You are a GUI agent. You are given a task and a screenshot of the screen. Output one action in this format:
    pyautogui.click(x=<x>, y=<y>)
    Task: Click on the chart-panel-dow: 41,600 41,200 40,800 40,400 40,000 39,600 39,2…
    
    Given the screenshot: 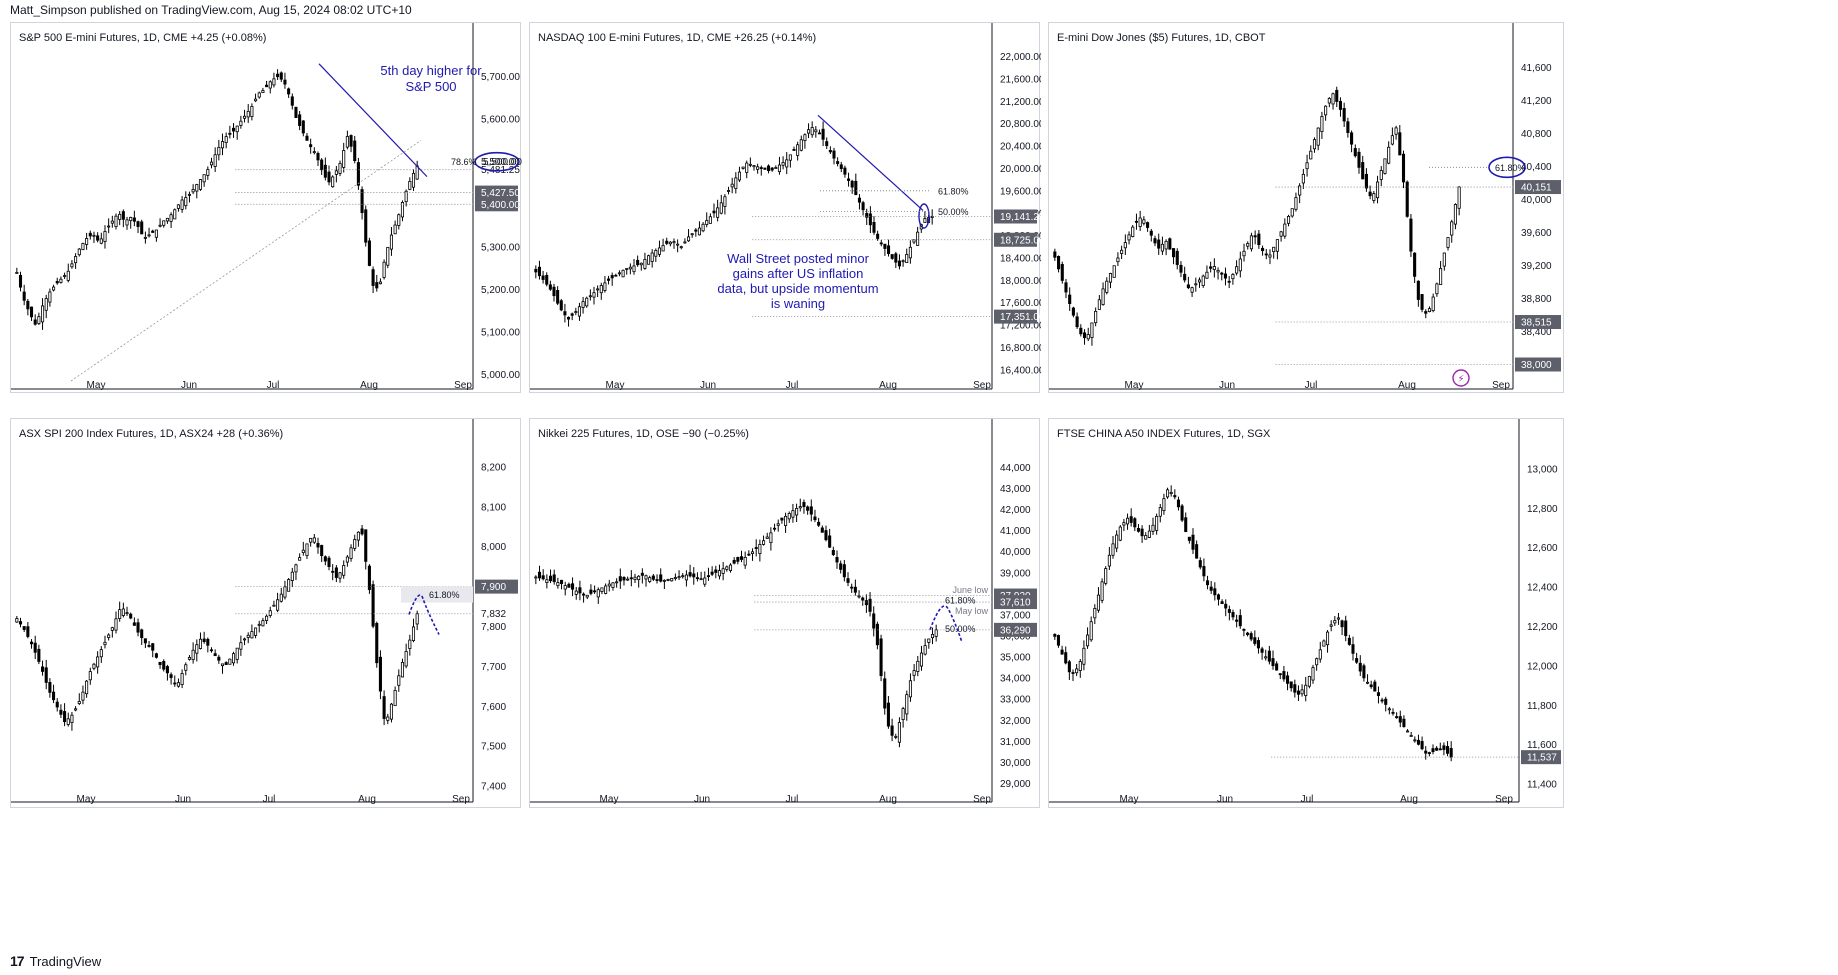 What is the action you would take?
    pyautogui.click(x=1306, y=207)
    